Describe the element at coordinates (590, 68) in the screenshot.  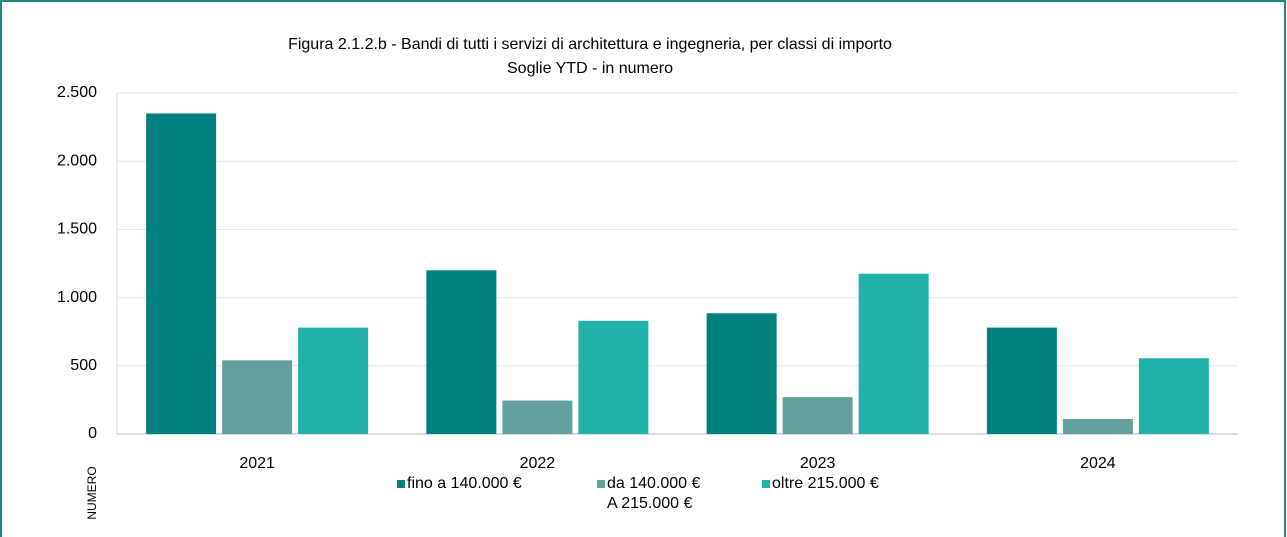
I see `chart-subtitle: Soglie YTD - in numero` at that location.